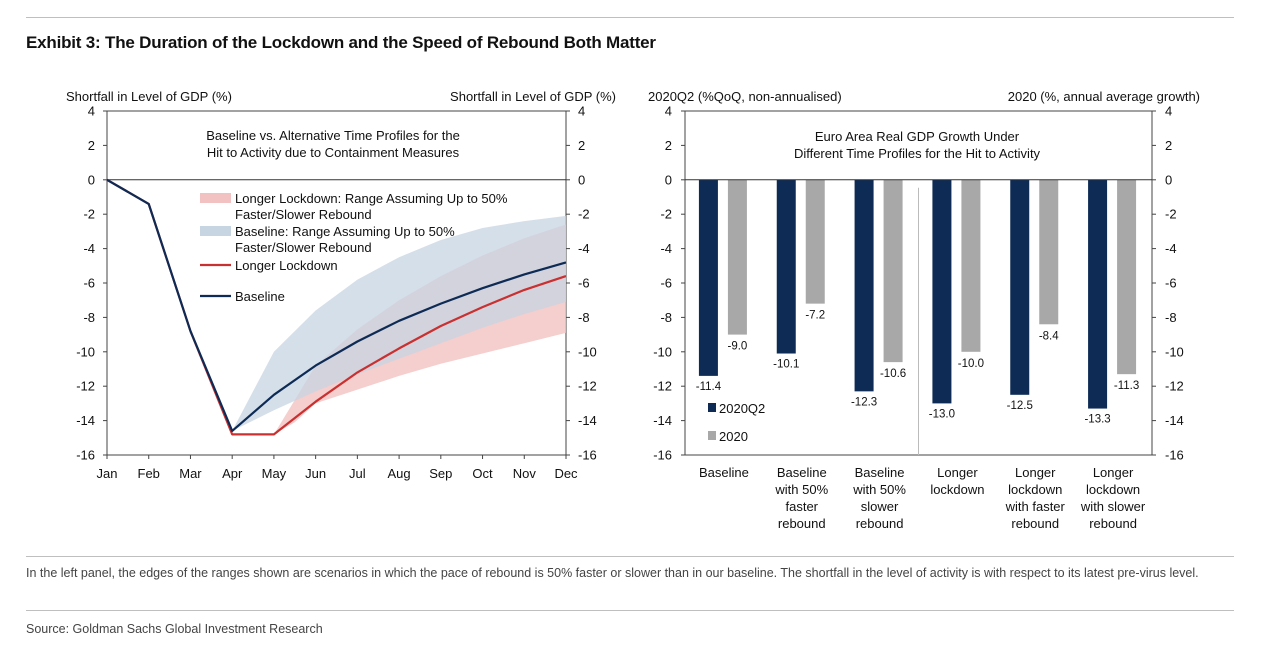 This screenshot has width=1280, height=661. What do you see at coordinates (315, 473) in the screenshot?
I see `x-tick-label-jun: Jun` at bounding box center [315, 473].